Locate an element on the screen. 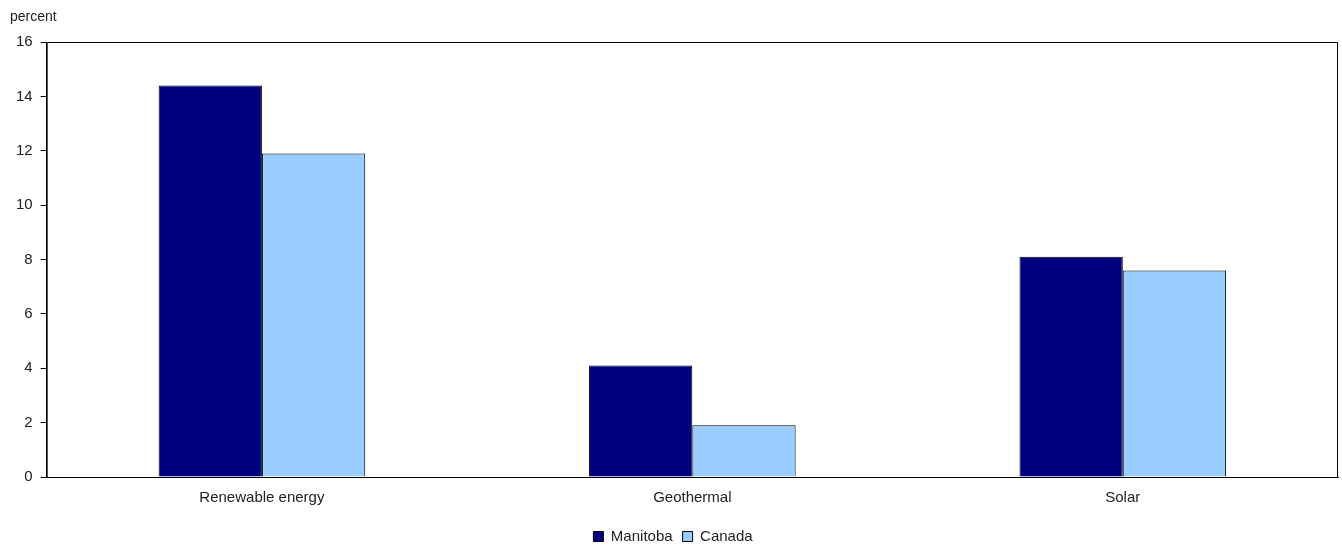 The height and width of the screenshot is (554, 1342). y-tick-label: 8 is located at coordinates (28, 258).